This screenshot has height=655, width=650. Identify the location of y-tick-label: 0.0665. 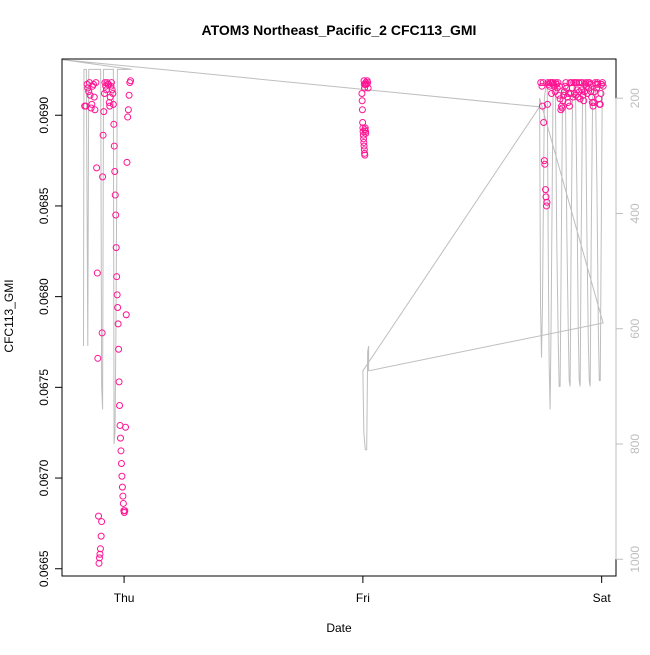
(44, 568).